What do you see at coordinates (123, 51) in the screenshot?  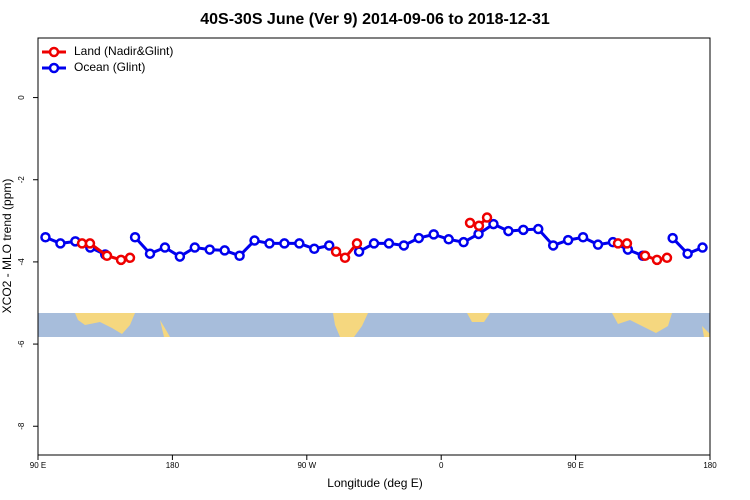 I see `legend-label: Land (Nadir&Glint)` at bounding box center [123, 51].